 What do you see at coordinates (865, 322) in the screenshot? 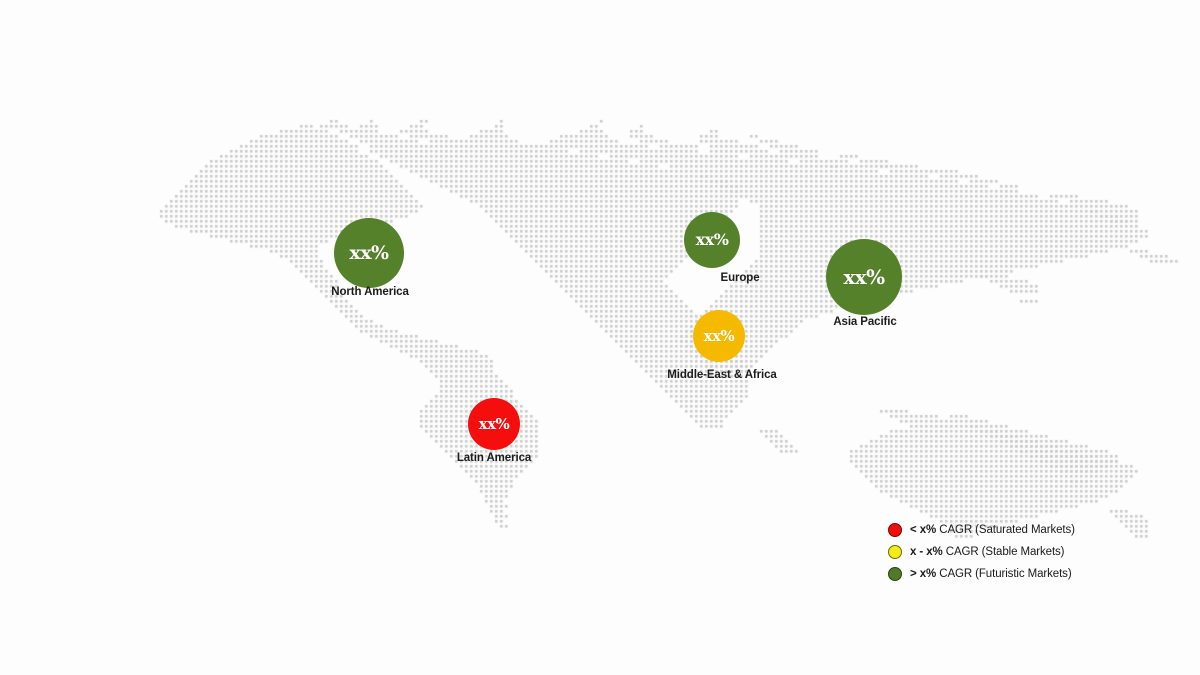
I see `region-label-asia-pacific: Asia Pacific` at bounding box center [865, 322].